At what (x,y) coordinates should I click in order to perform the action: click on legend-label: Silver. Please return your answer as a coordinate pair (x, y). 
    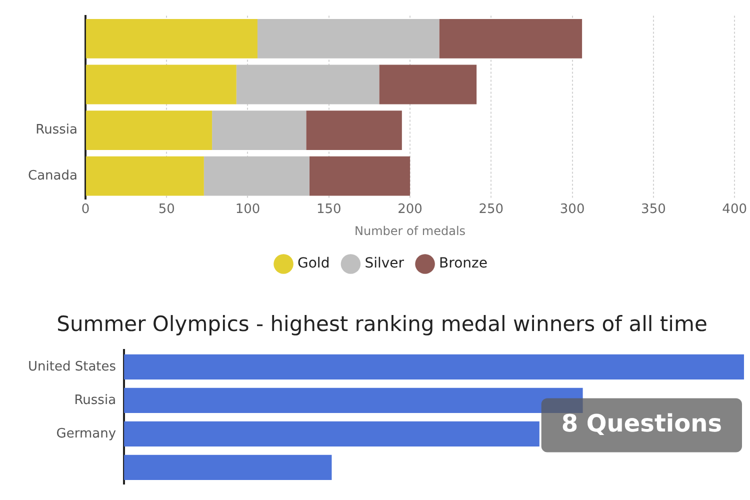
    Looking at the image, I should click on (384, 264).